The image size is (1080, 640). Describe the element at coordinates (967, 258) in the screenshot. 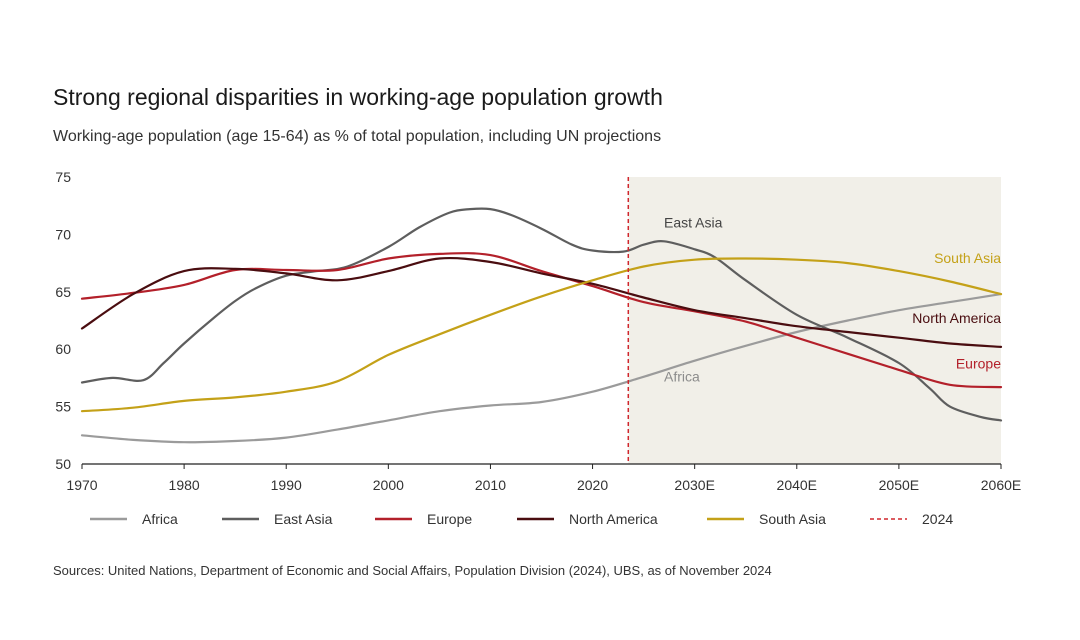

I see `series-annotation-south-asia: South Asia` at that location.